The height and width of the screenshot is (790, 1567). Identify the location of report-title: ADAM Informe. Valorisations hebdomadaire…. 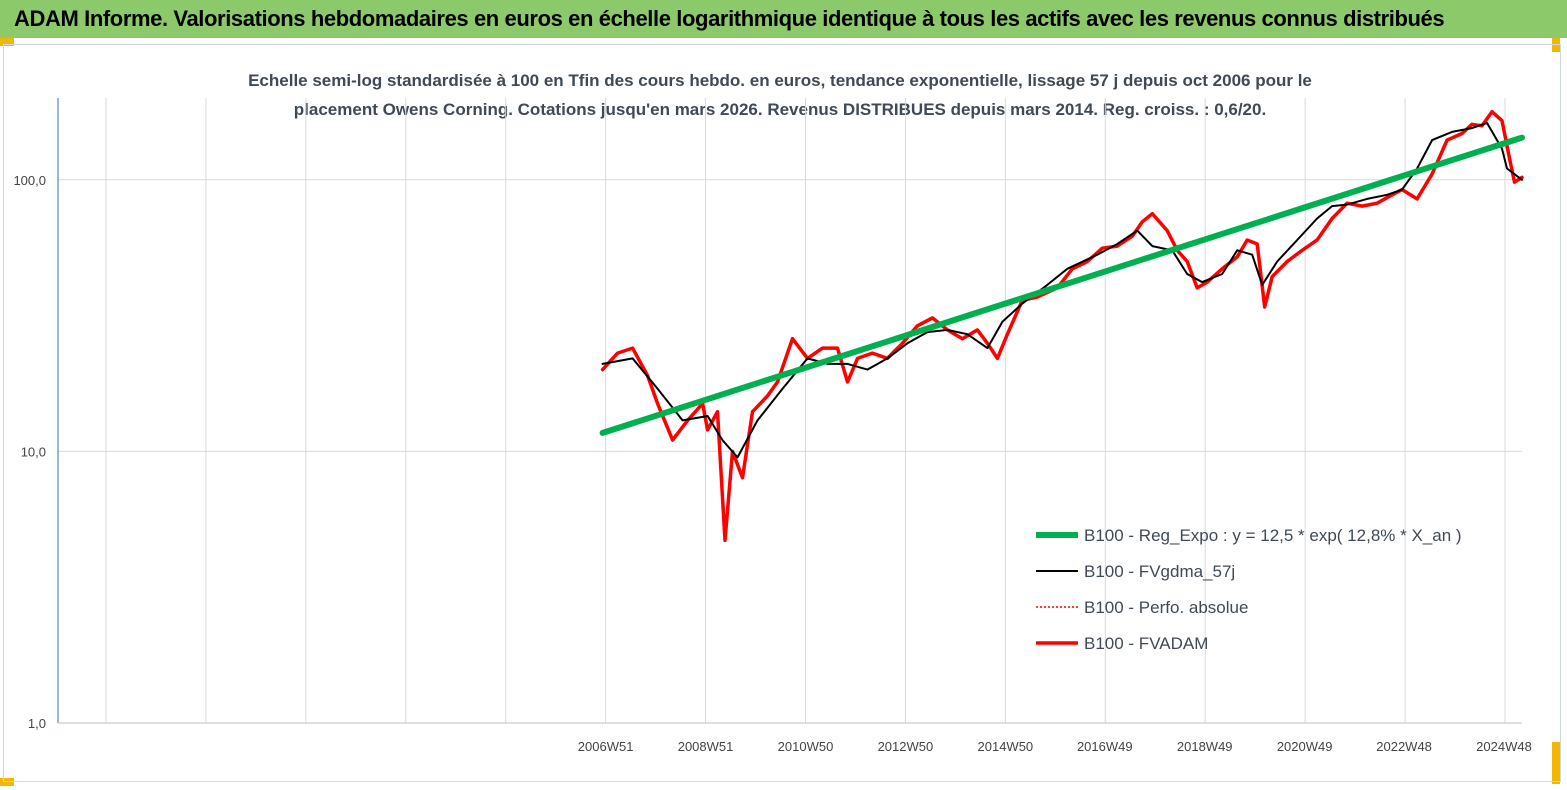
(729, 18).